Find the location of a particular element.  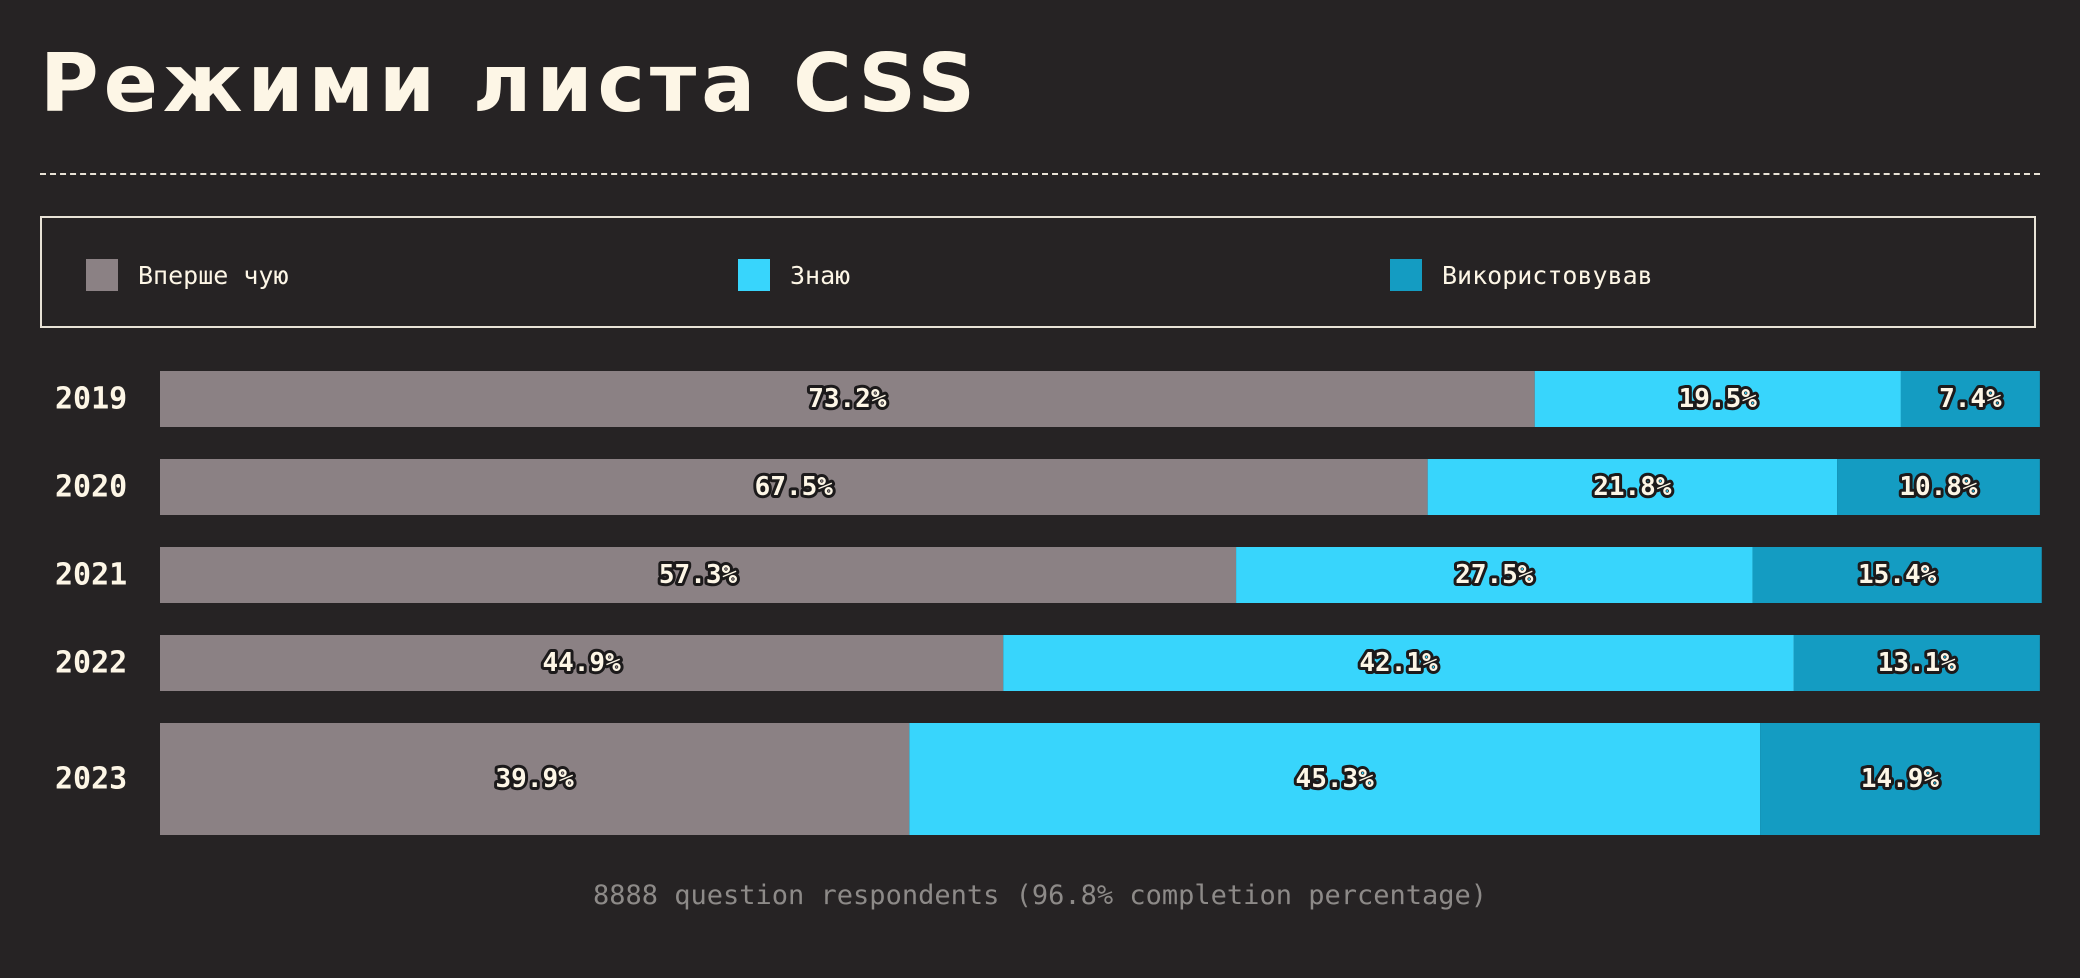

bar-2021-never-heard is located at coordinates (698, 575).